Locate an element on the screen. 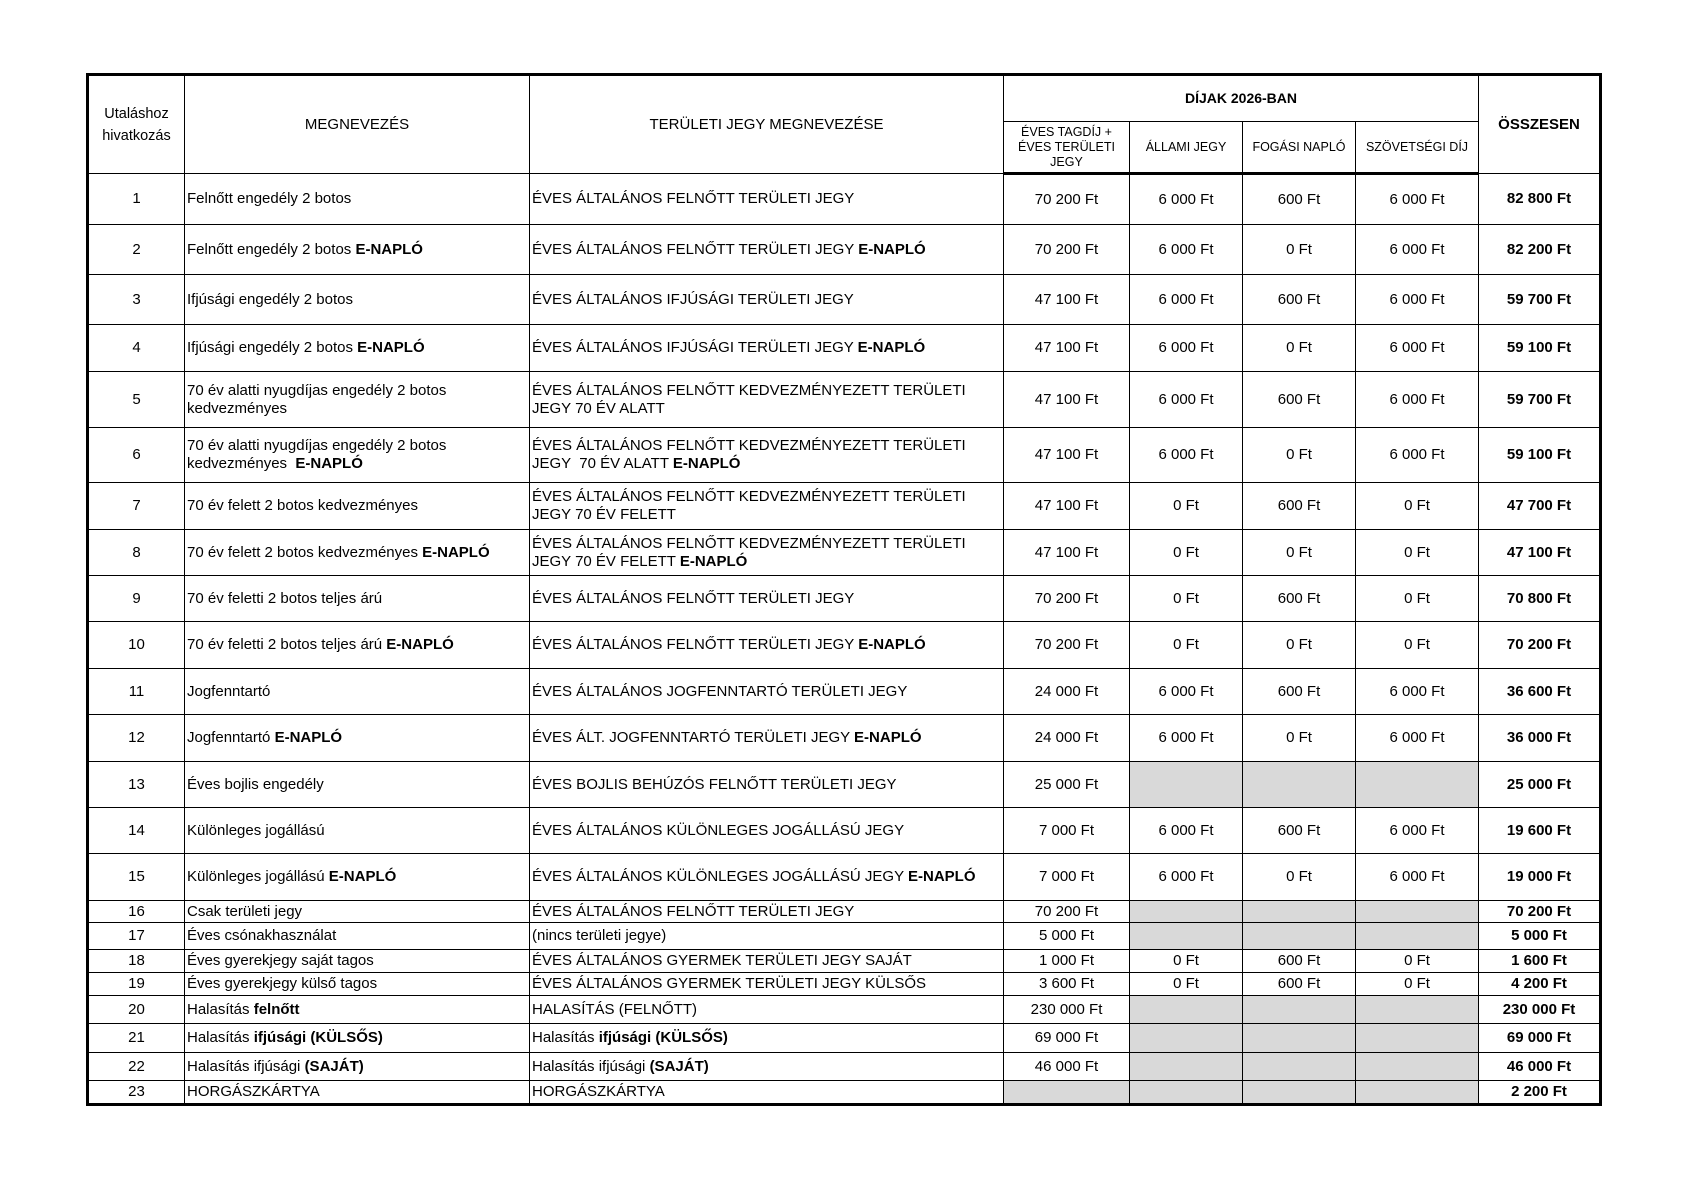 This screenshot has height=1190, width=1683. ticket-text: ÉVES ÁLTALÁNOS IFJÚSÁGI TERÜLETI JEGY is located at coordinates (693, 299).